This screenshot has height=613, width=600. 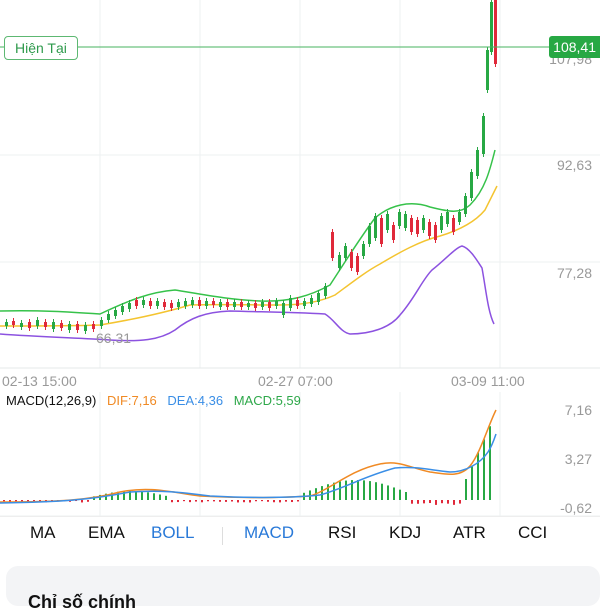 What do you see at coordinates (267, 400) in the screenshot?
I see `macd-legend-macd: MACD:5,59` at bounding box center [267, 400].